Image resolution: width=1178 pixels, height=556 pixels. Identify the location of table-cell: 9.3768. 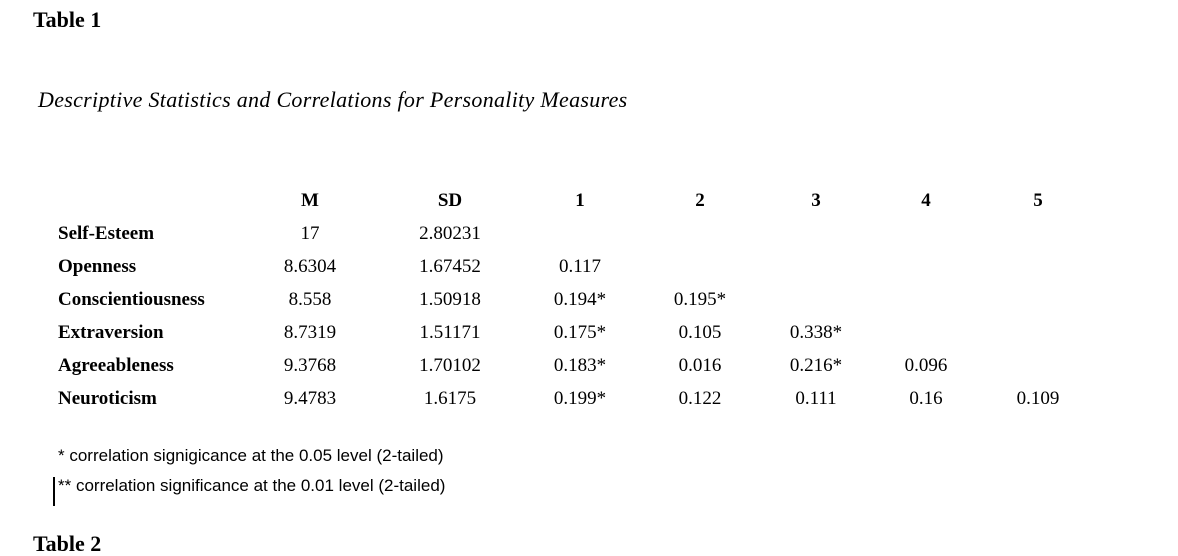
(310, 365).